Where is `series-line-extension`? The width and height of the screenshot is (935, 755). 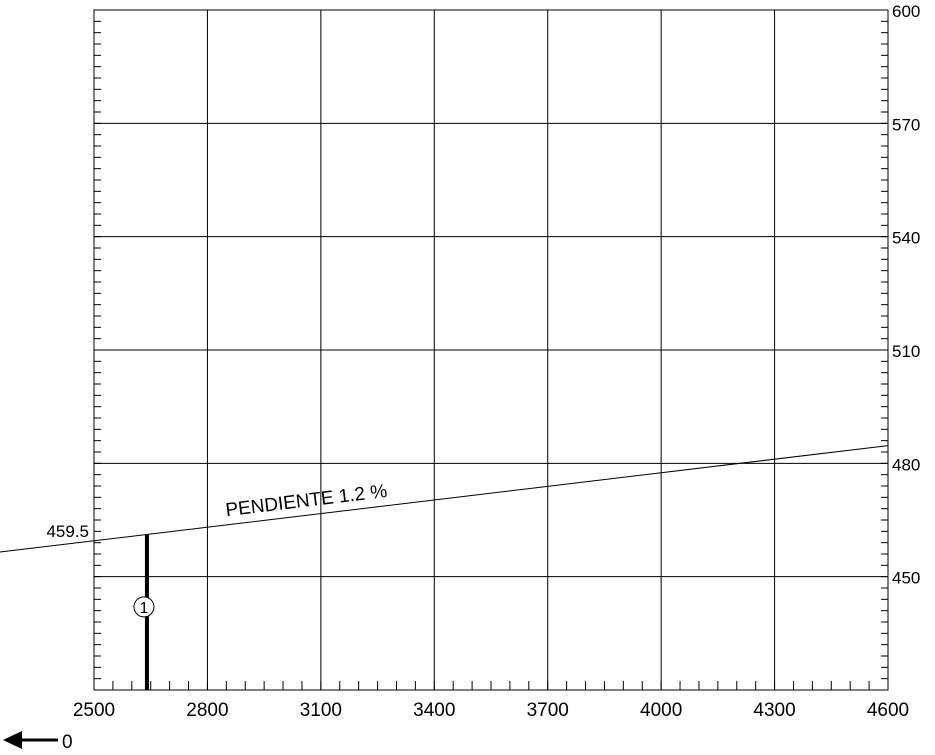 series-line-extension is located at coordinates (47, 546).